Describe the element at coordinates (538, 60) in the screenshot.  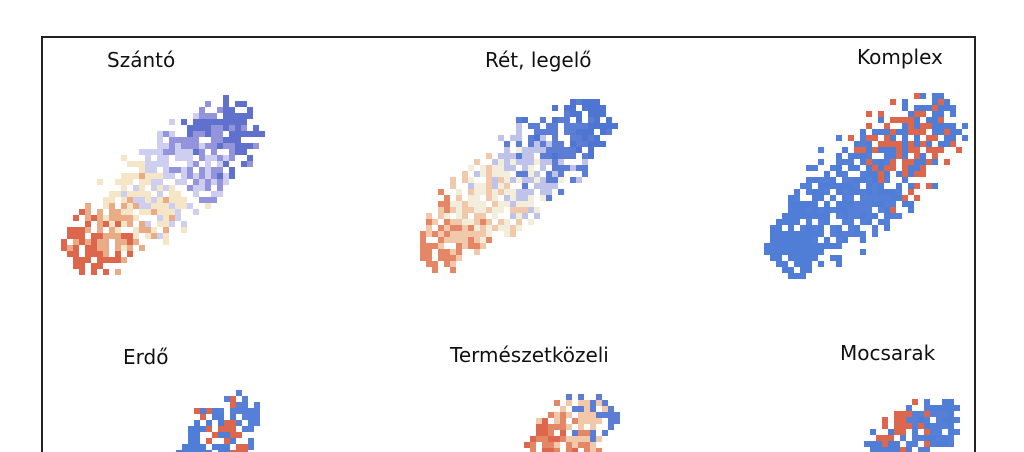
I see `panel-label: Rét, legelő` at that location.